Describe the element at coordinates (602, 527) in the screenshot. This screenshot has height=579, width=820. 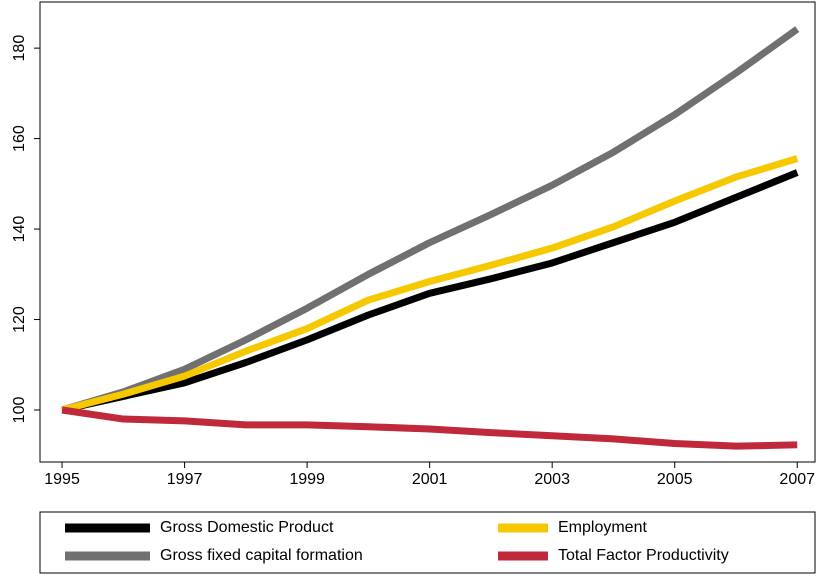
I see `legend-label: Employment` at that location.